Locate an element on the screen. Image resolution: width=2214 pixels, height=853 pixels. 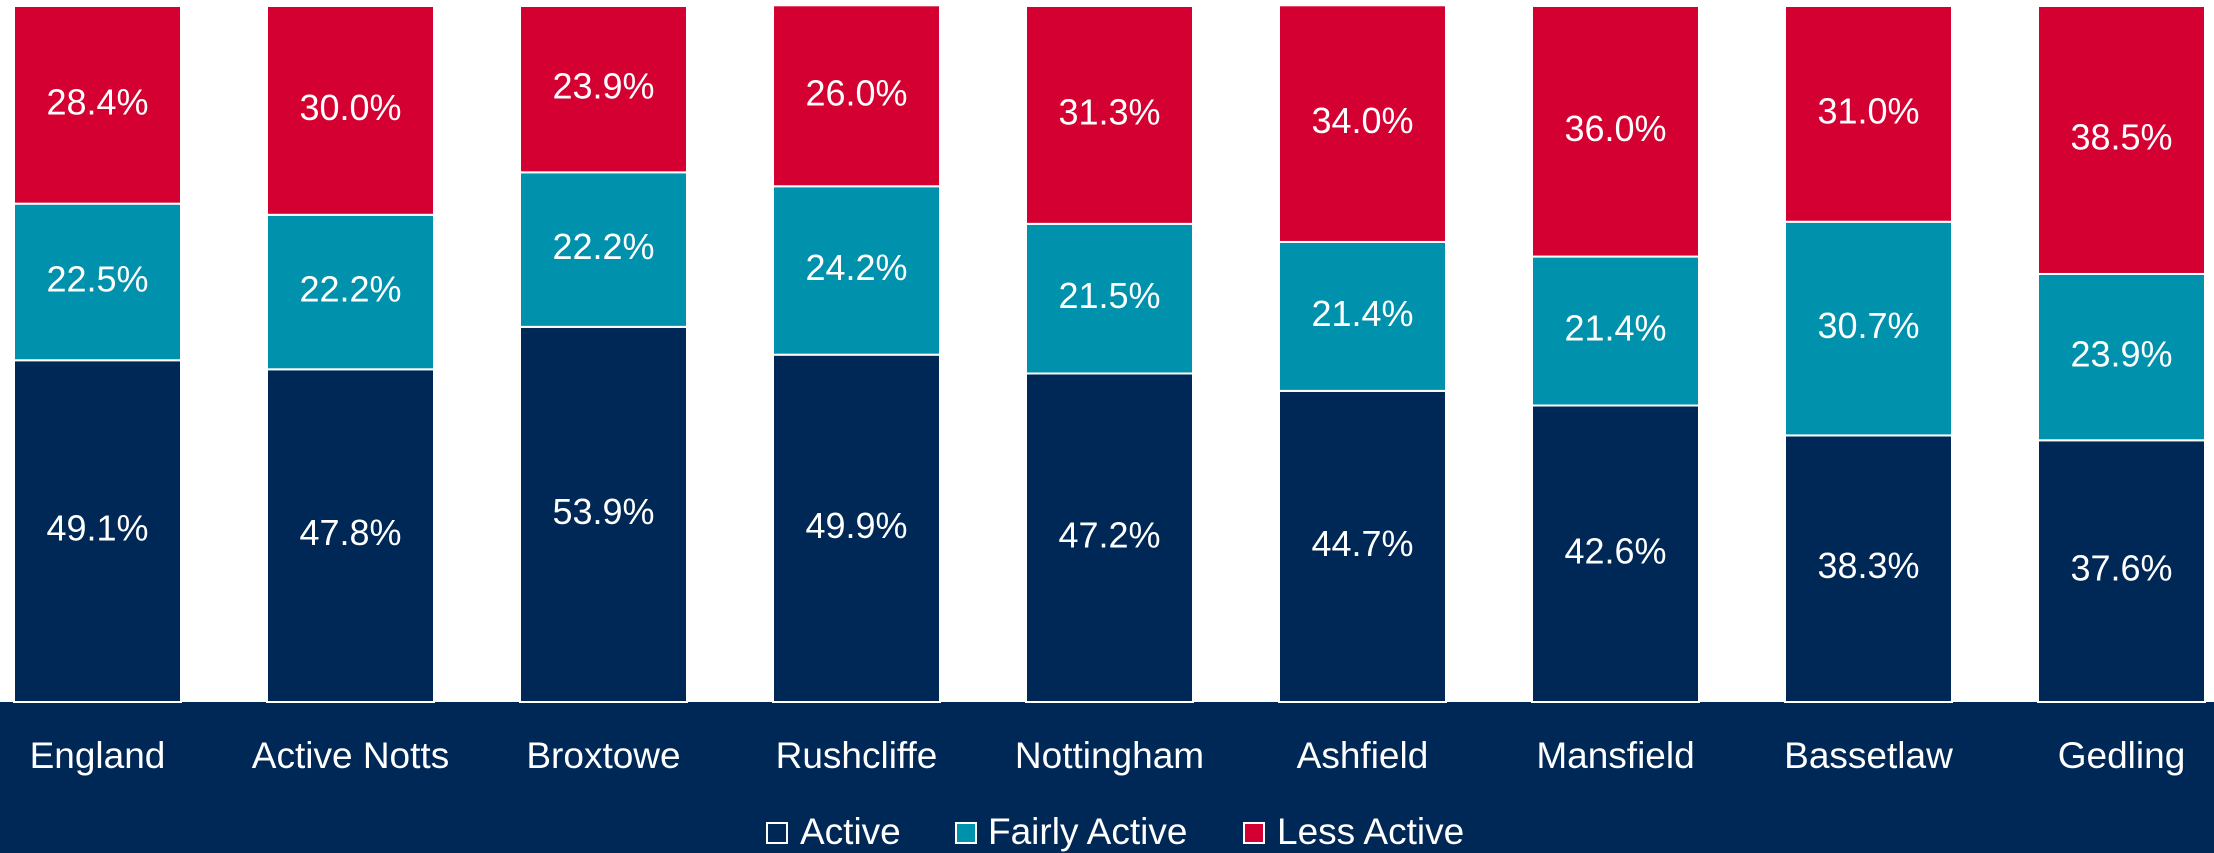
data-label: 30.7% is located at coordinates (1868, 325).